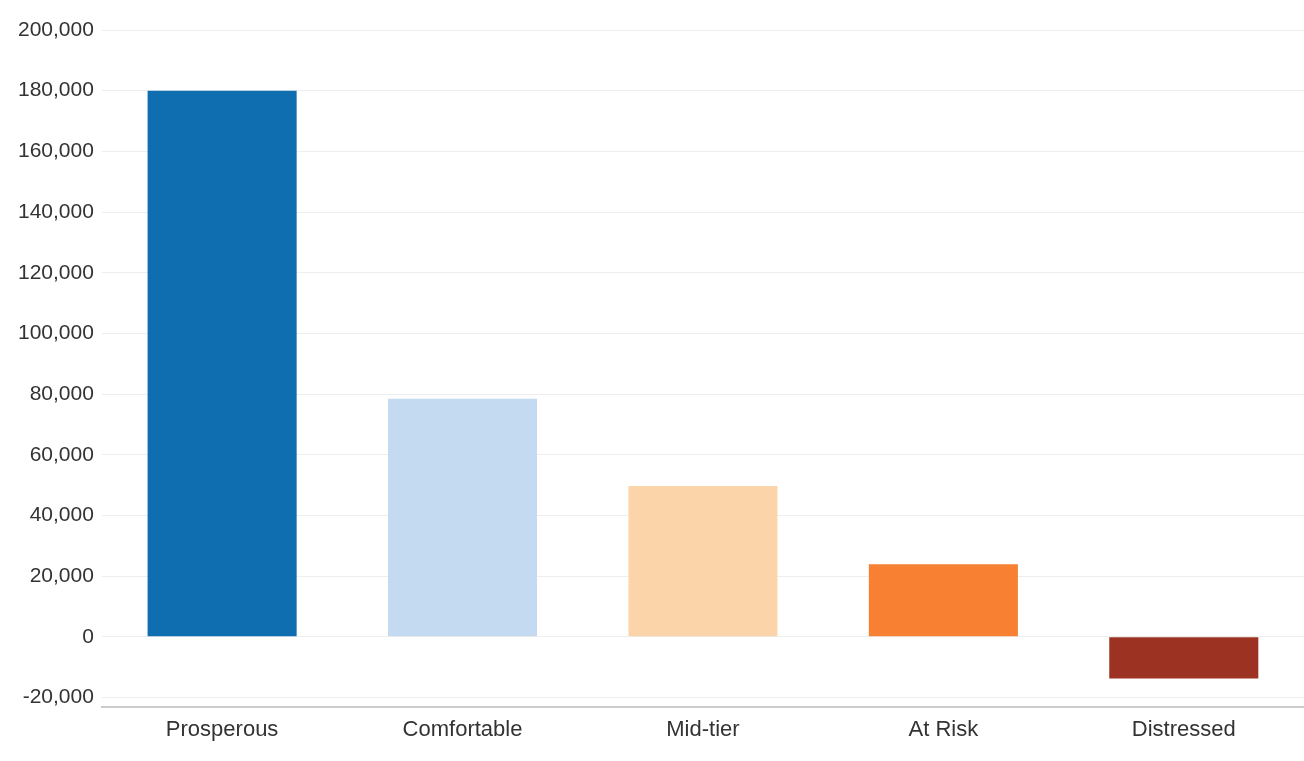 This screenshot has width=1304, height=761. What do you see at coordinates (61, 574) in the screenshot?
I see `y-tick-label: 20,000` at bounding box center [61, 574].